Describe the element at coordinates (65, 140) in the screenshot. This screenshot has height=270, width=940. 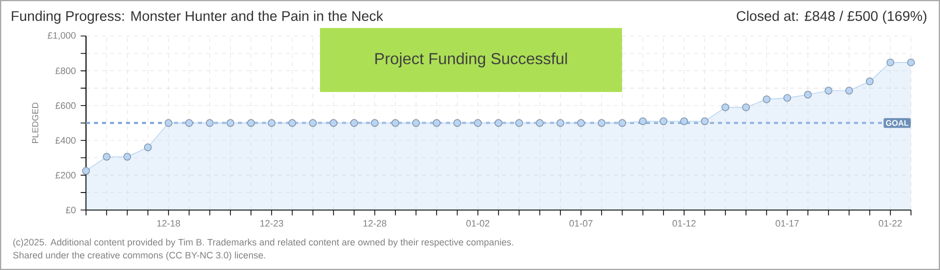
I see `y-tick-label: £400` at that location.